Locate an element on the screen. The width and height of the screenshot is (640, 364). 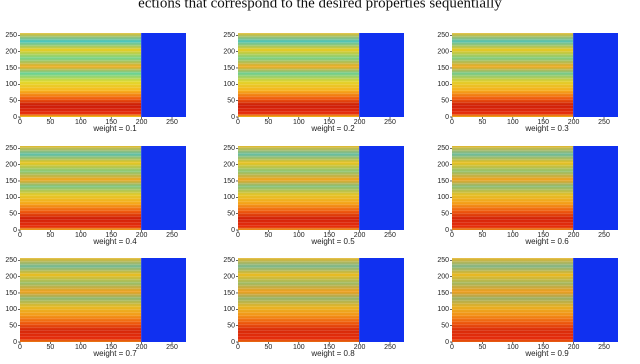
x-axis-label: weight = 0.6 is located at coordinates (546, 241).